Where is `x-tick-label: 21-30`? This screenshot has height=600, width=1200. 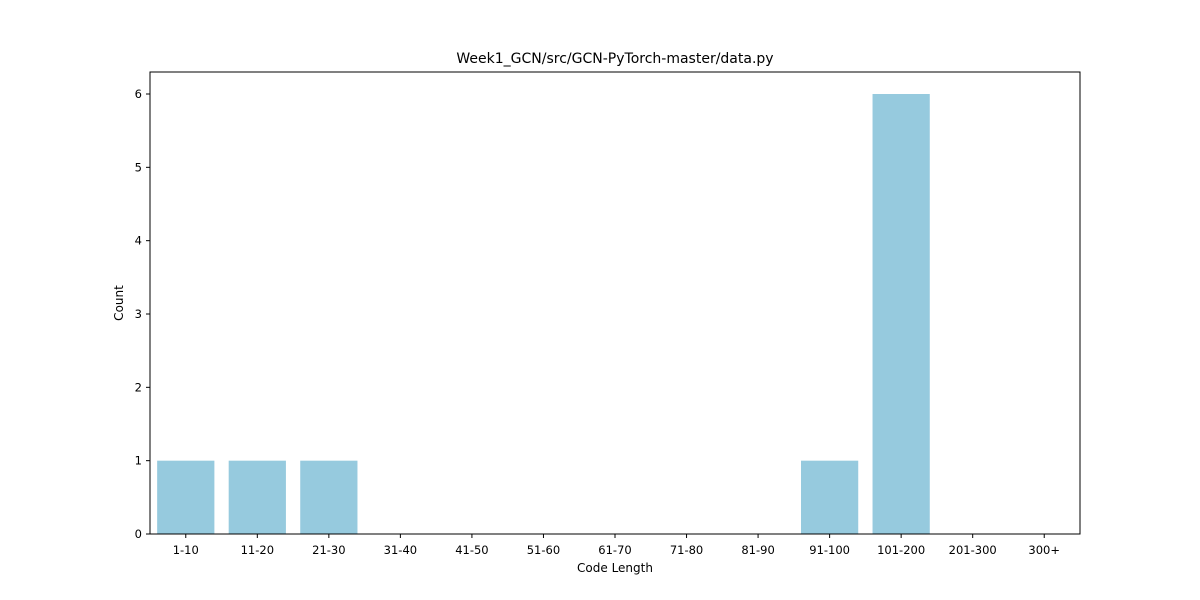
x-tick-label: 21-30 is located at coordinates (328, 550).